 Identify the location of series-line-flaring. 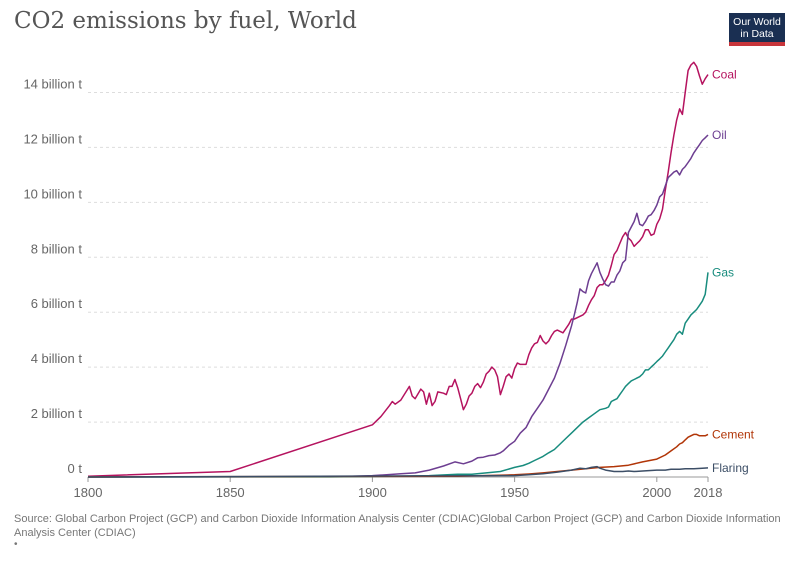
(398, 471).